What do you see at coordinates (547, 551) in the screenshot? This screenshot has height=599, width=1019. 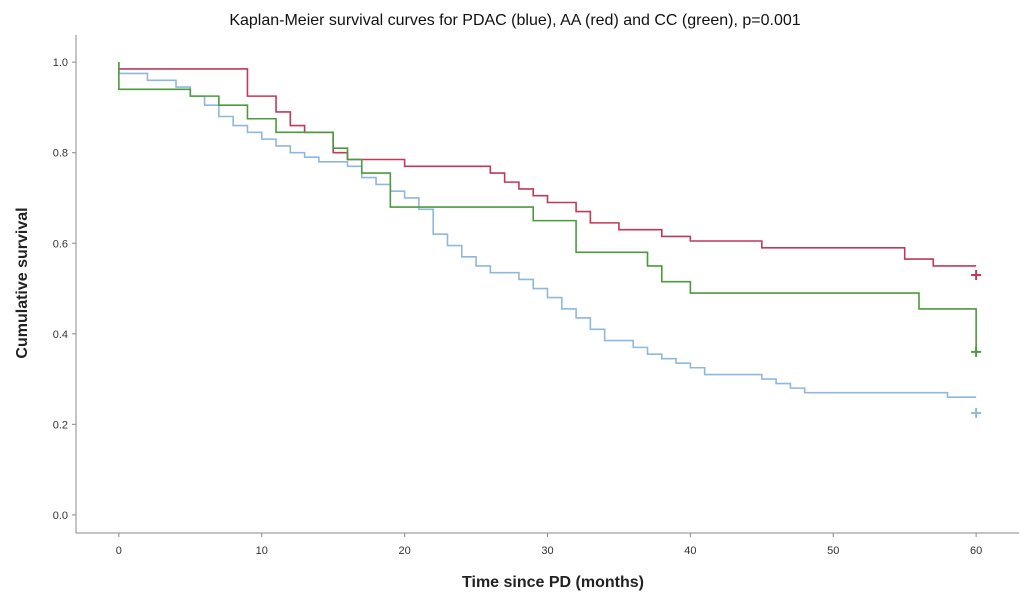 I see `x-tick-label: 30` at bounding box center [547, 551].